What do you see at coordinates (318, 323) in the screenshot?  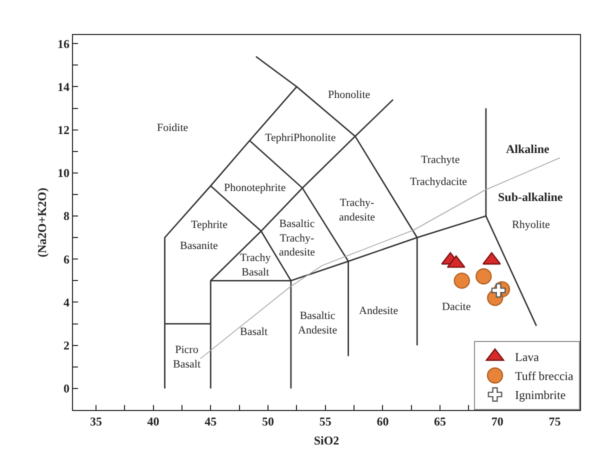 I see `annotation: Basaltic Andesite` at bounding box center [318, 323].